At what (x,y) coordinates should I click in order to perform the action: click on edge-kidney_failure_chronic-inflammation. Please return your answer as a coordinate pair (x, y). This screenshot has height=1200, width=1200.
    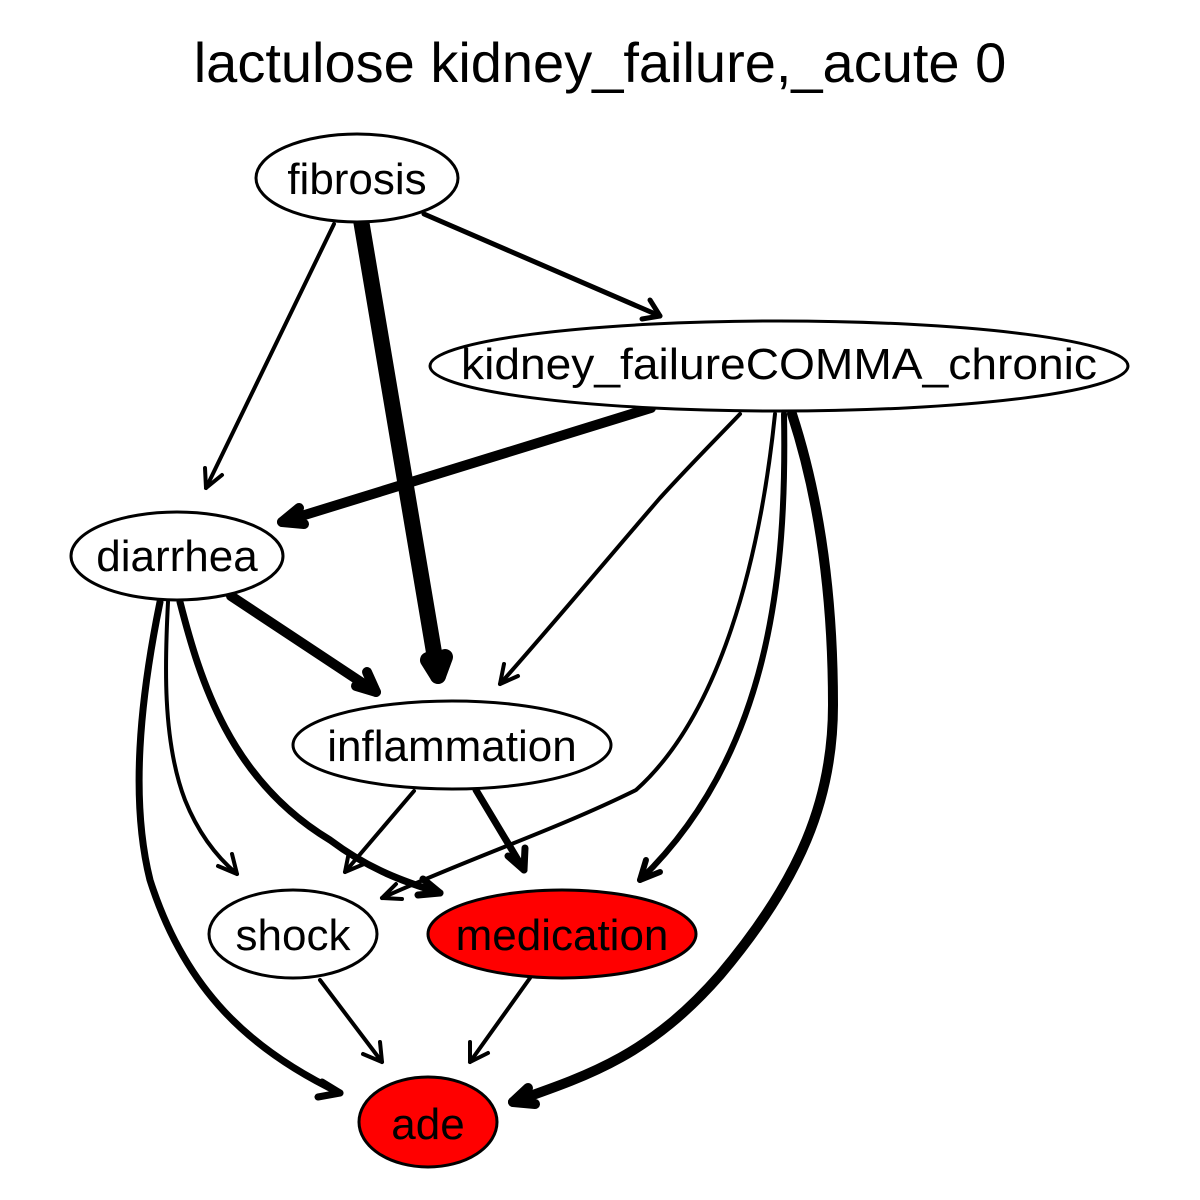
    Looking at the image, I should click on (620, 549).